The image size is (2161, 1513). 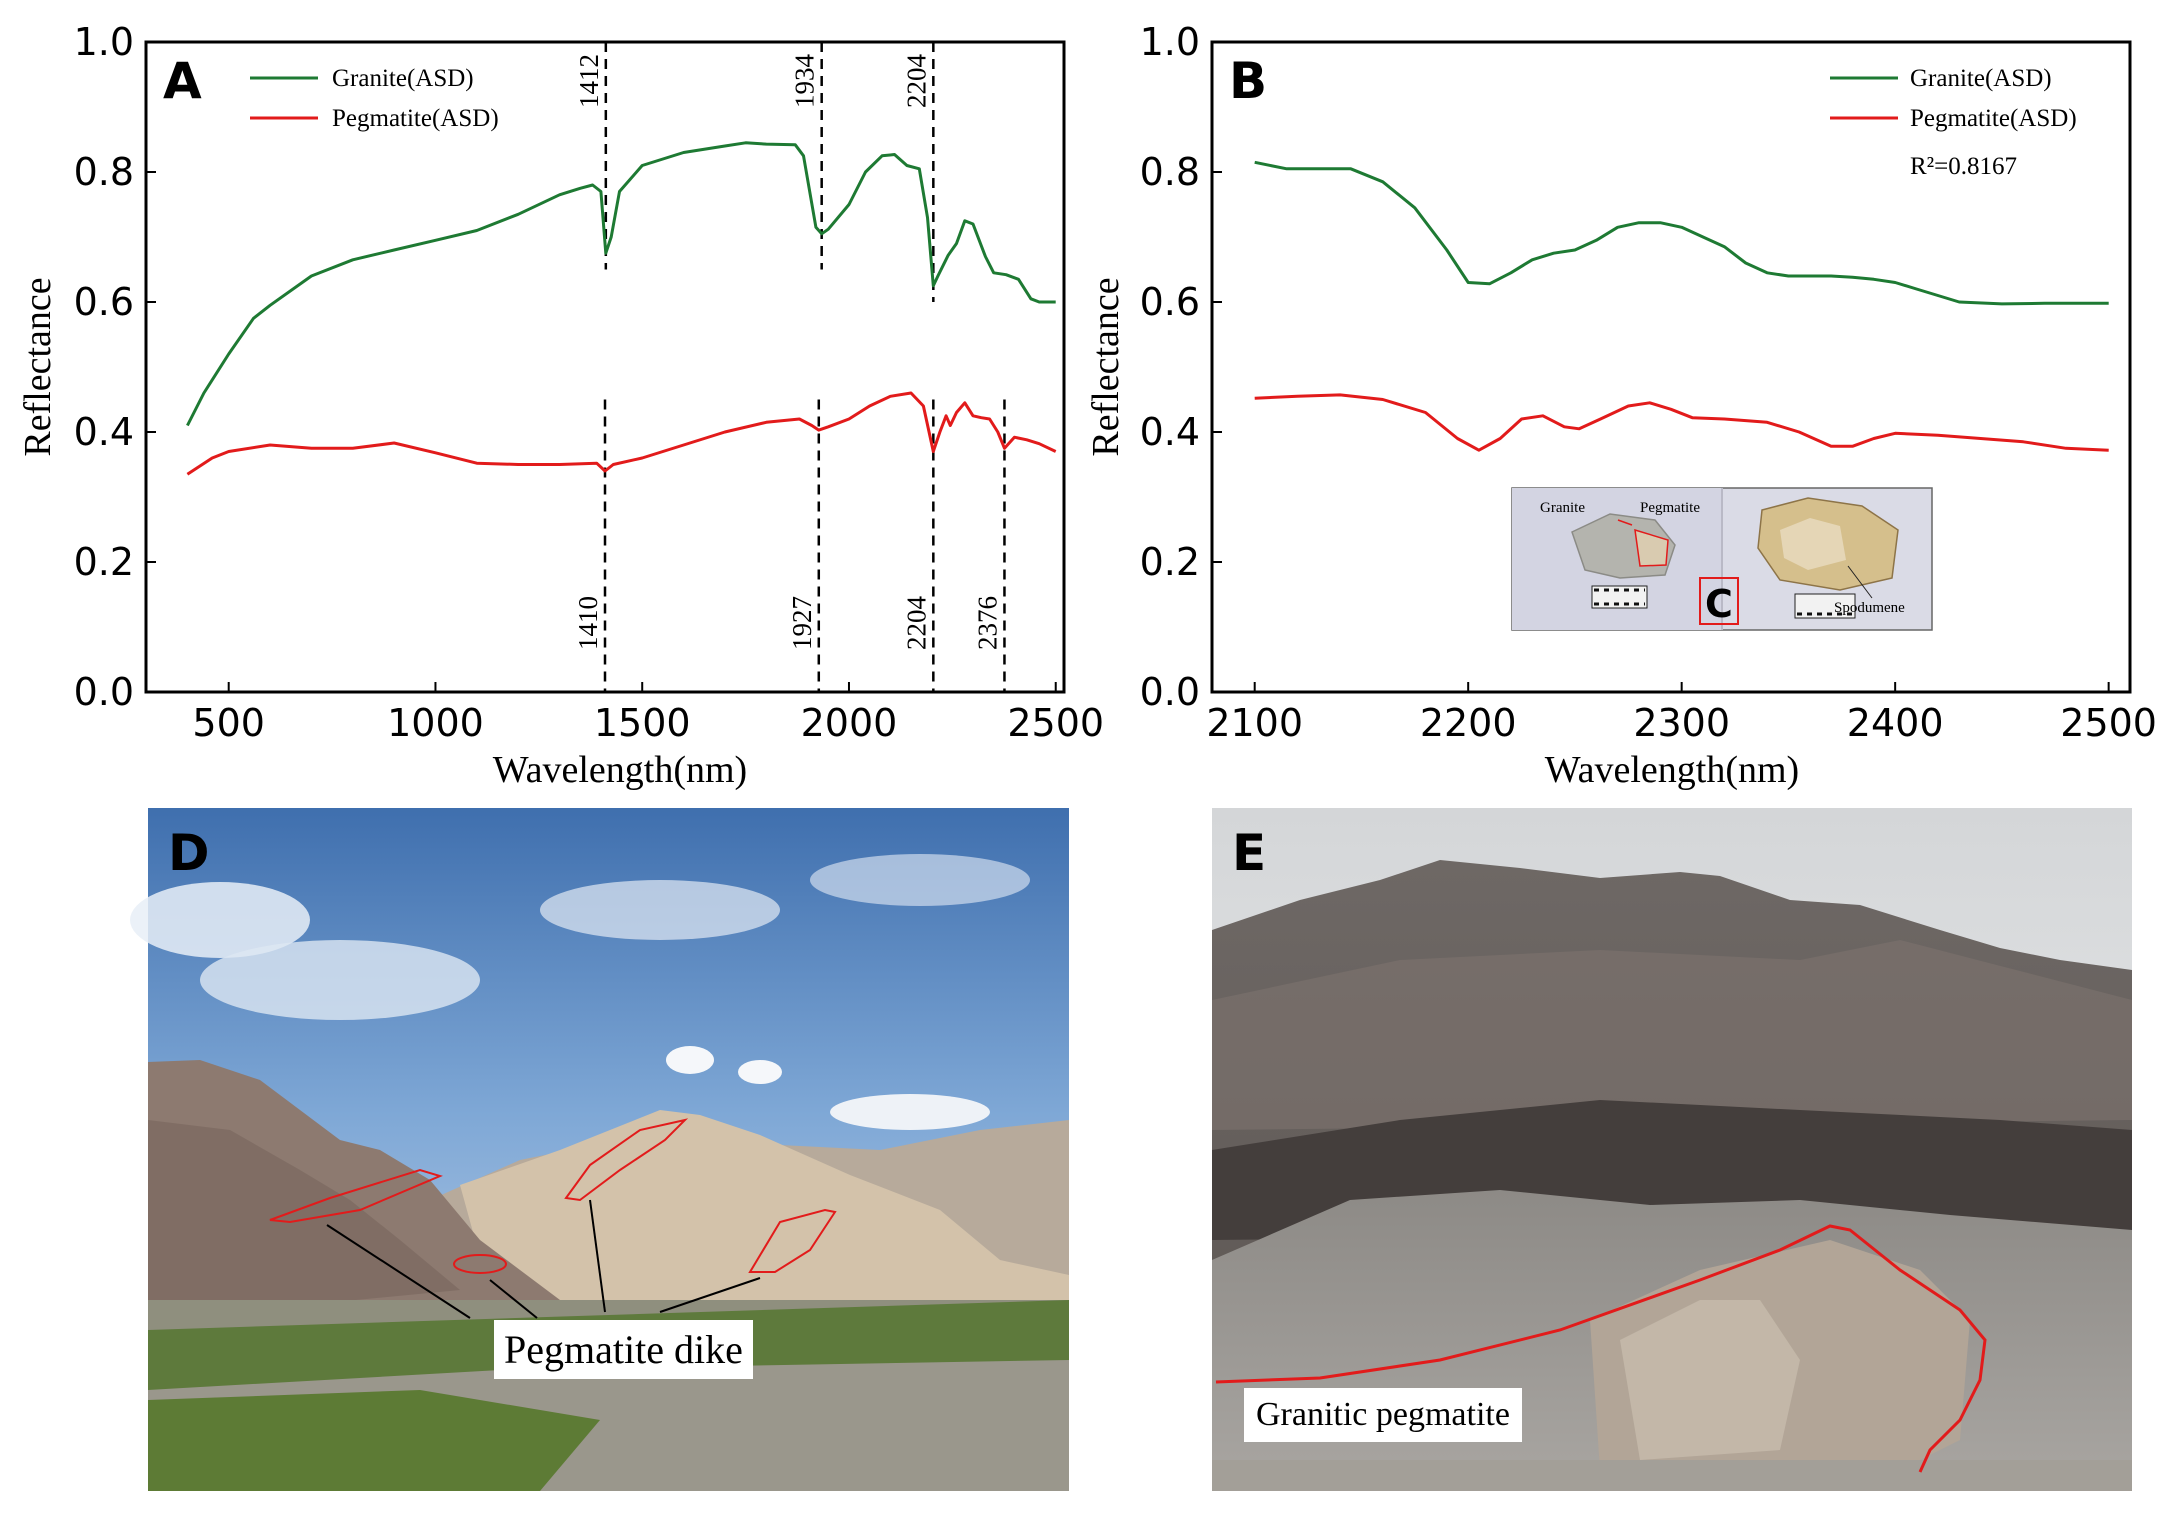 What do you see at coordinates (1383, 1415) in the screenshot?
I see `photo-label-granitic-pegmatite: Granitic pegmatite` at bounding box center [1383, 1415].